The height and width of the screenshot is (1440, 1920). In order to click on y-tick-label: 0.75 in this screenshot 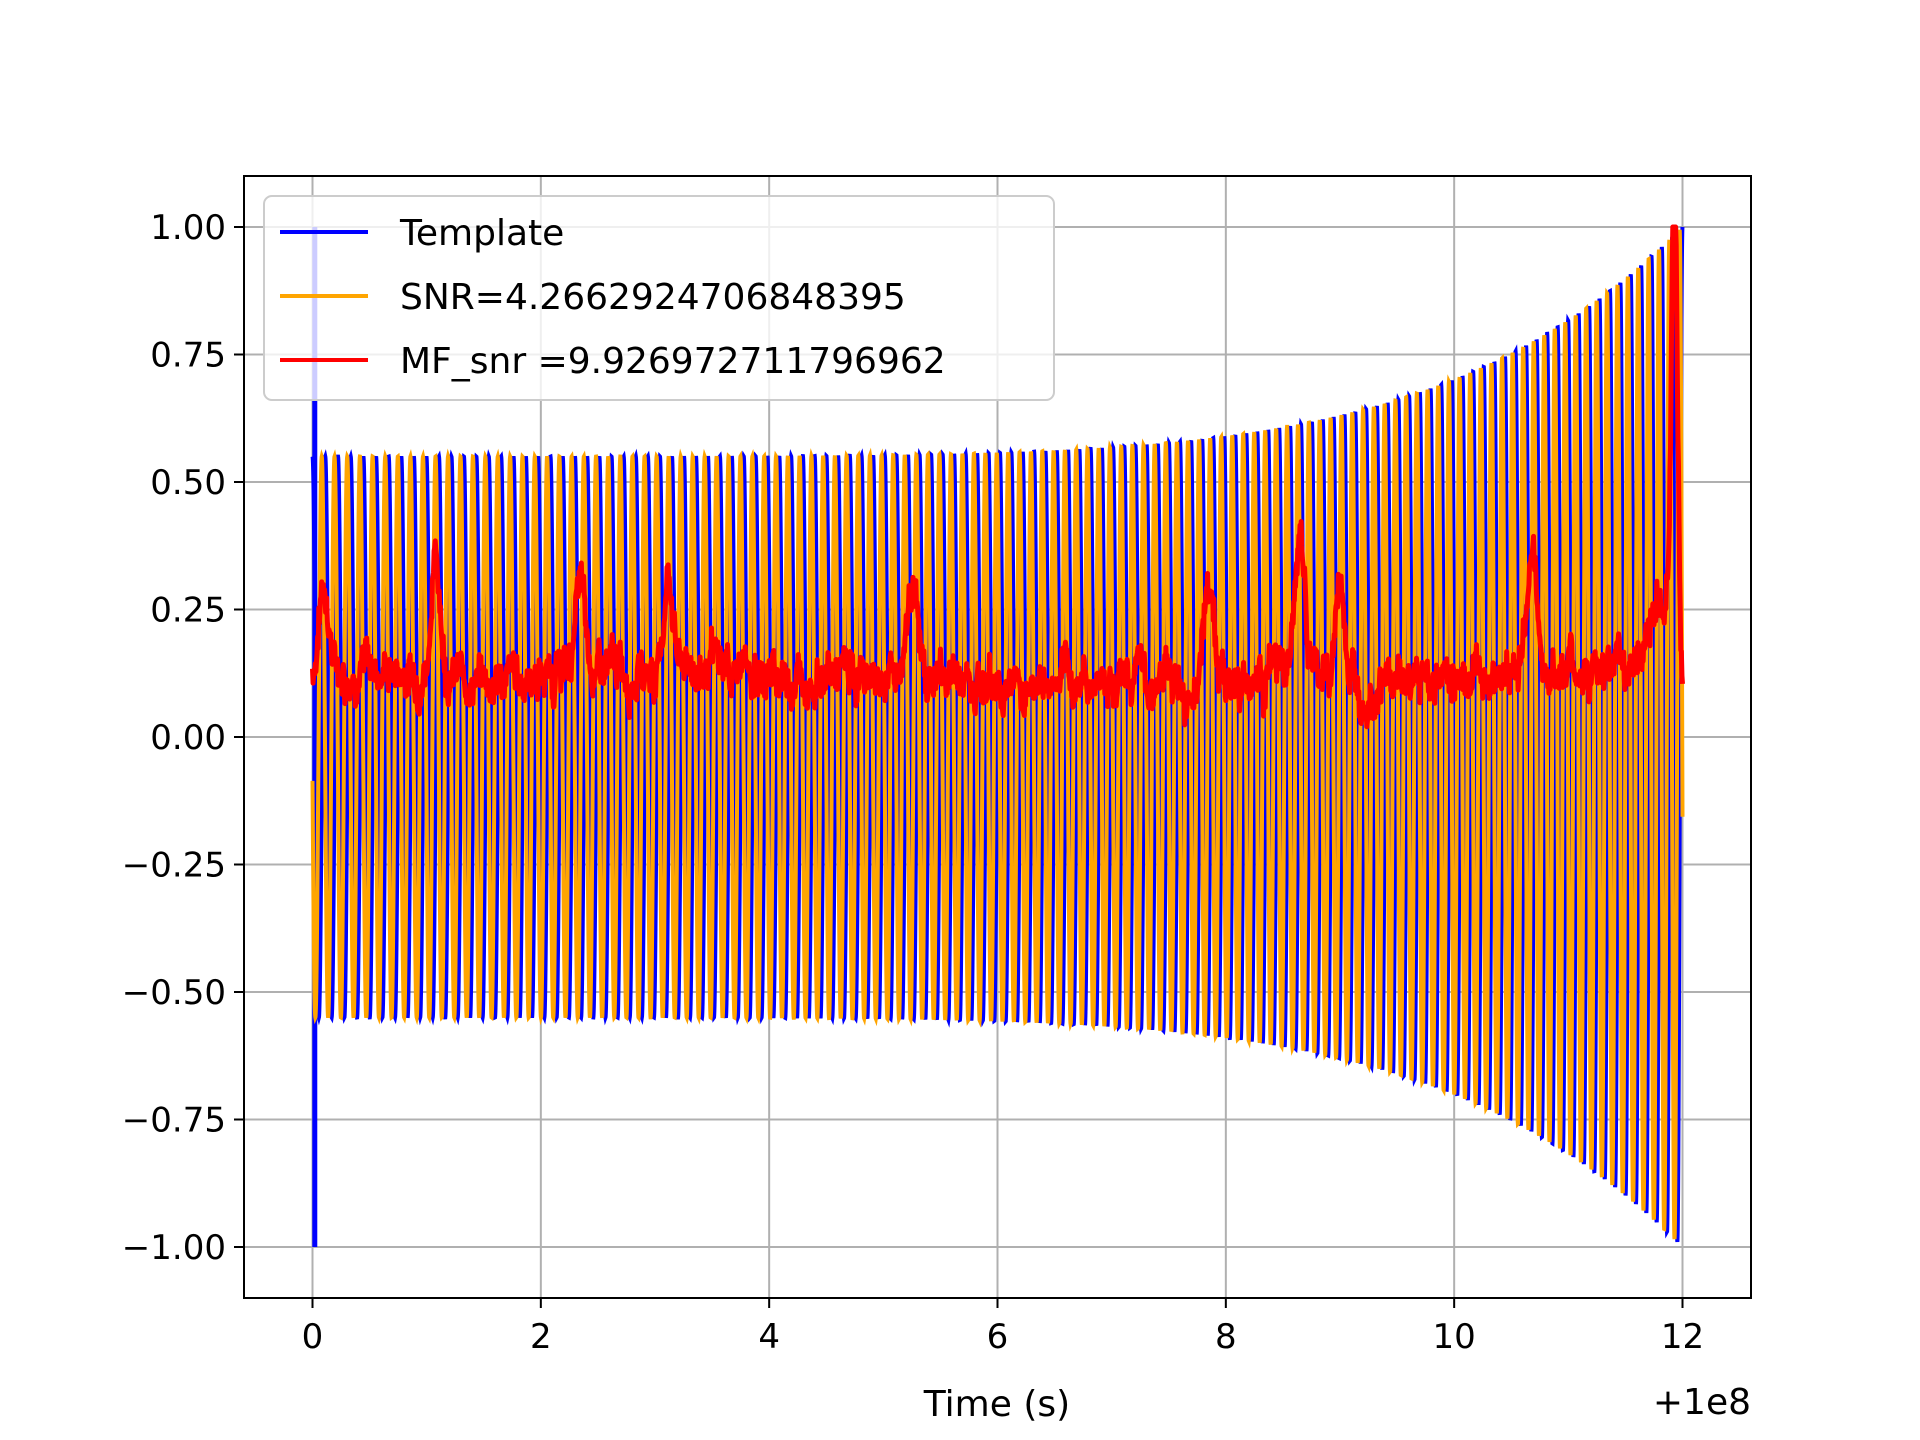, I will do `click(188, 356)`.